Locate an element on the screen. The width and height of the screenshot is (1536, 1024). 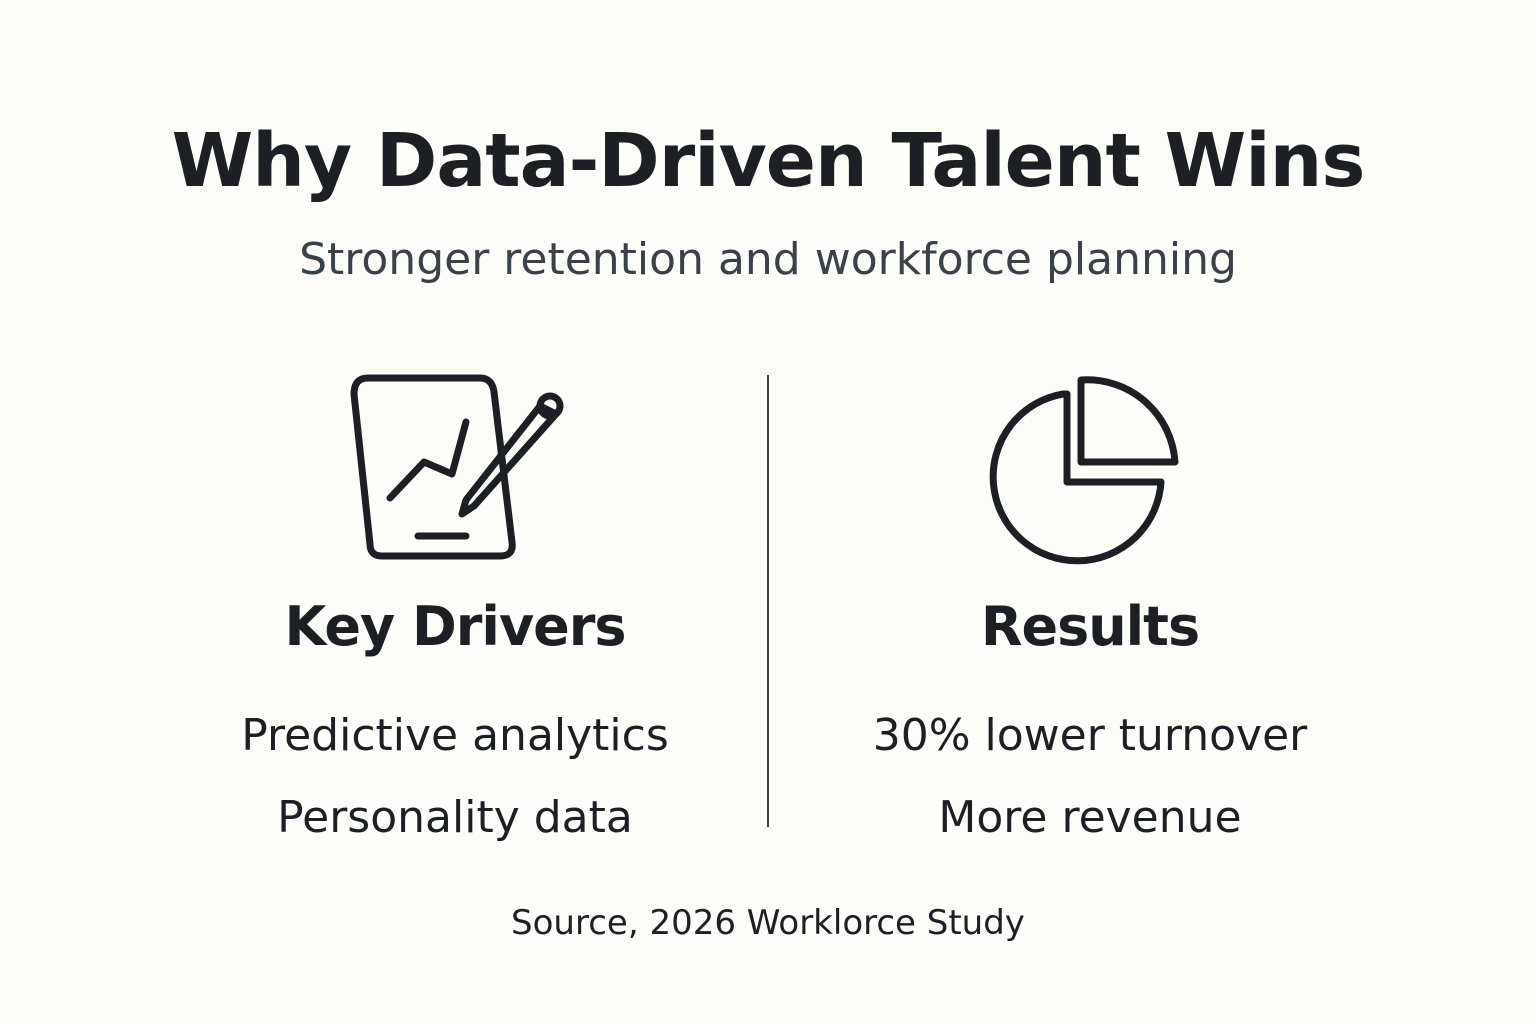
column-item: Predictive analytics is located at coordinates (455, 735).